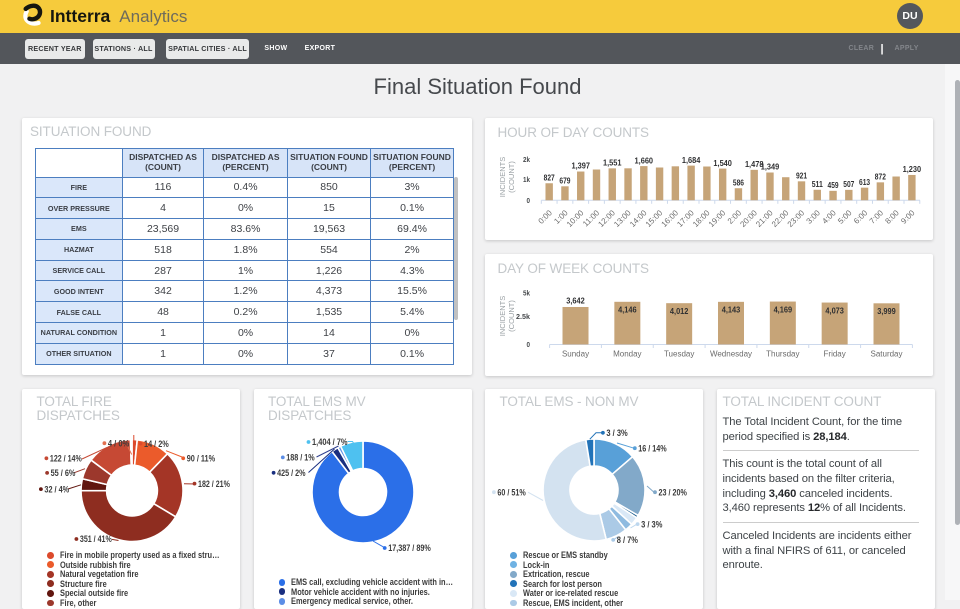 The width and height of the screenshot is (960, 609). I want to click on svg-text: 586, so click(739, 182).